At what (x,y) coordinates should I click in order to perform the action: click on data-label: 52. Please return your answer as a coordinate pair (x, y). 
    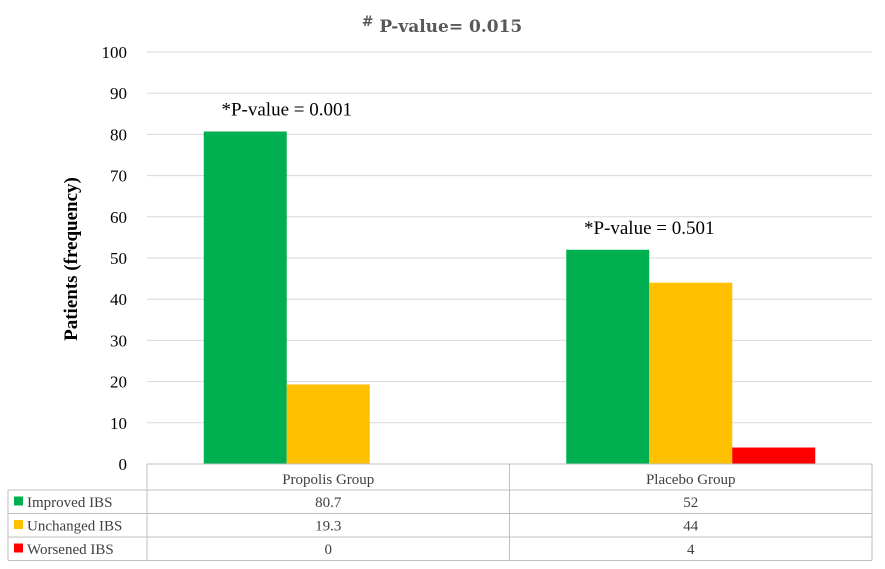
    Looking at the image, I should click on (690, 503).